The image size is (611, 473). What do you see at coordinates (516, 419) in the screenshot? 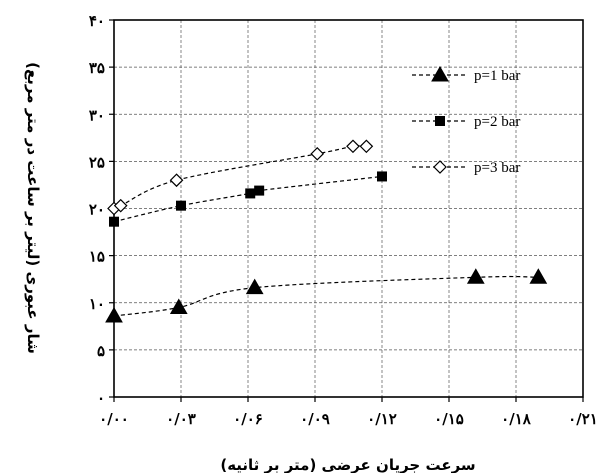
I see `x-tick-label: ۰/۱۸` at bounding box center [516, 419].